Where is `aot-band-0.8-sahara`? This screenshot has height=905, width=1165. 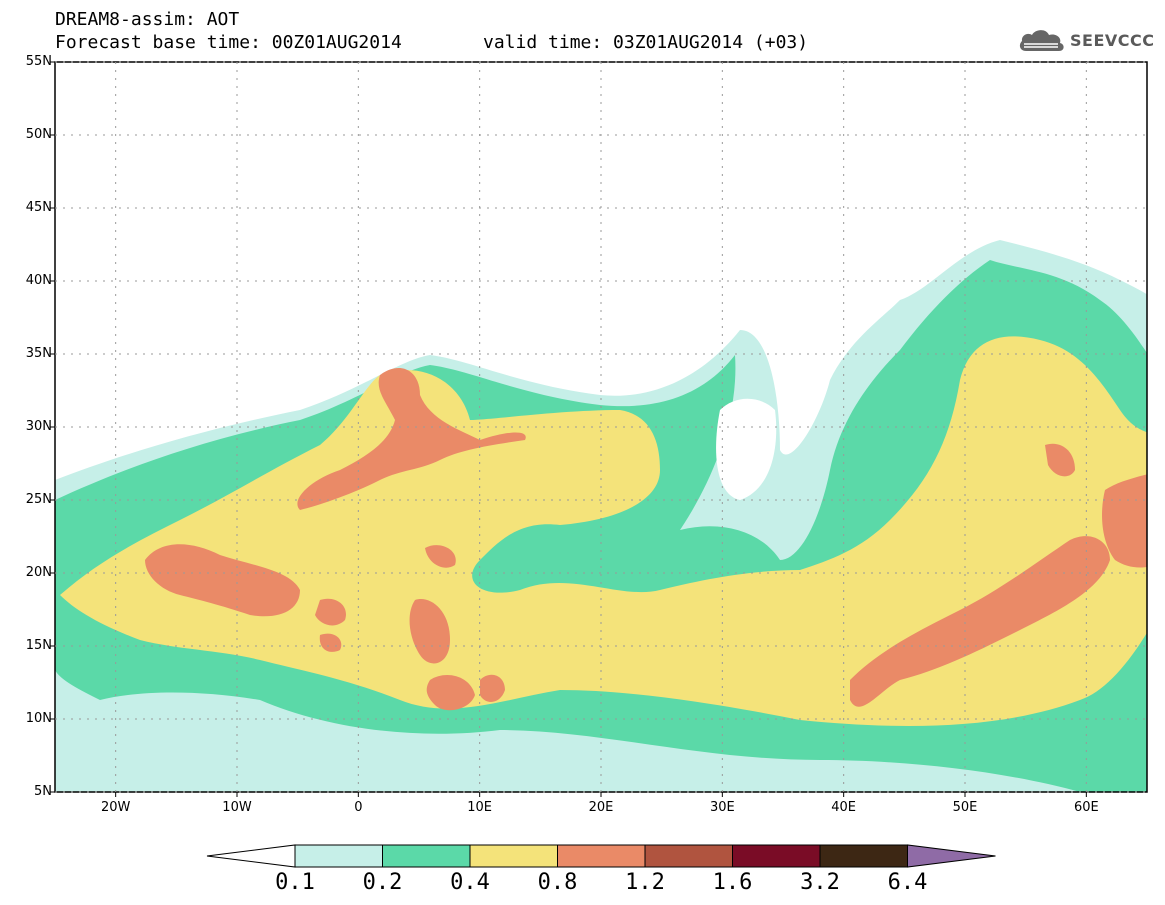
aot-band-0.8-sahara is located at coordinates (411, 438).